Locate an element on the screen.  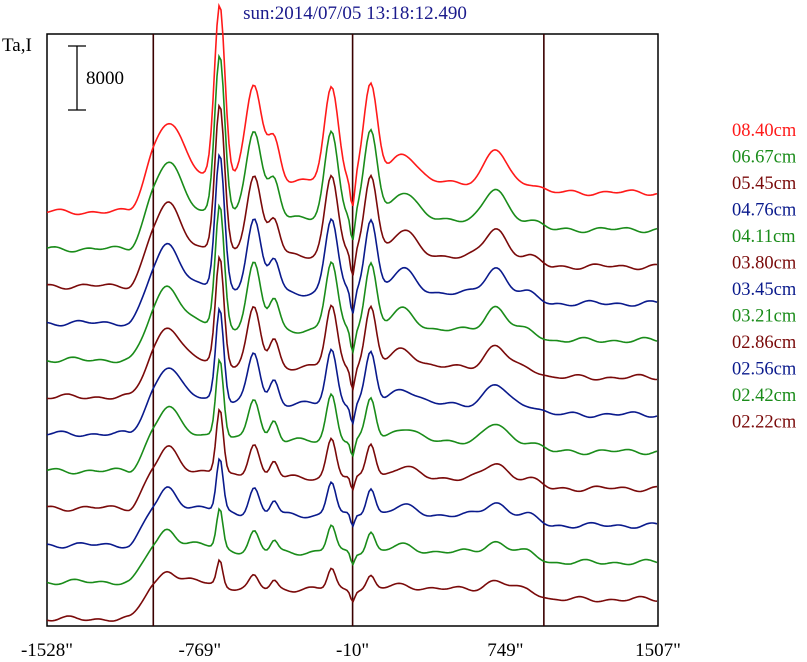
legend-entry: 03.80cm is located at coordinates (764, 264).